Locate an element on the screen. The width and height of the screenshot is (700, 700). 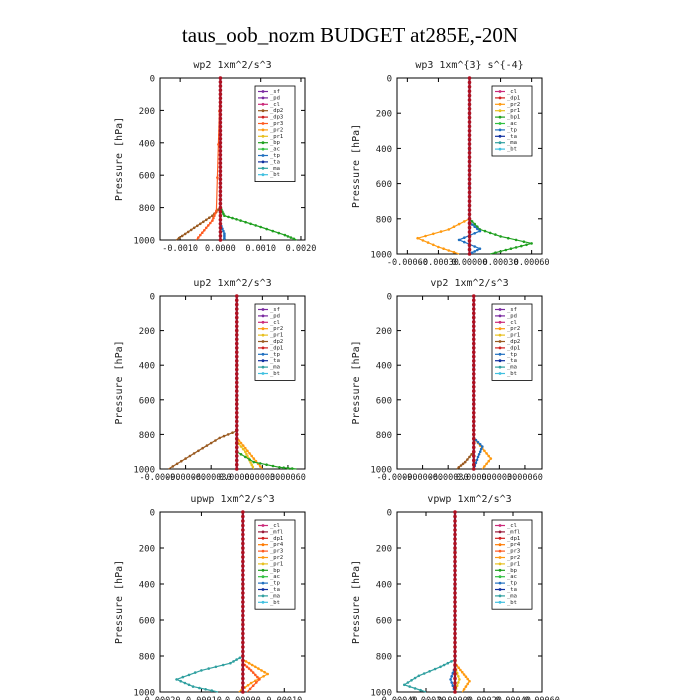
y-tick-label: 200 is located at coordinates (384, 550).